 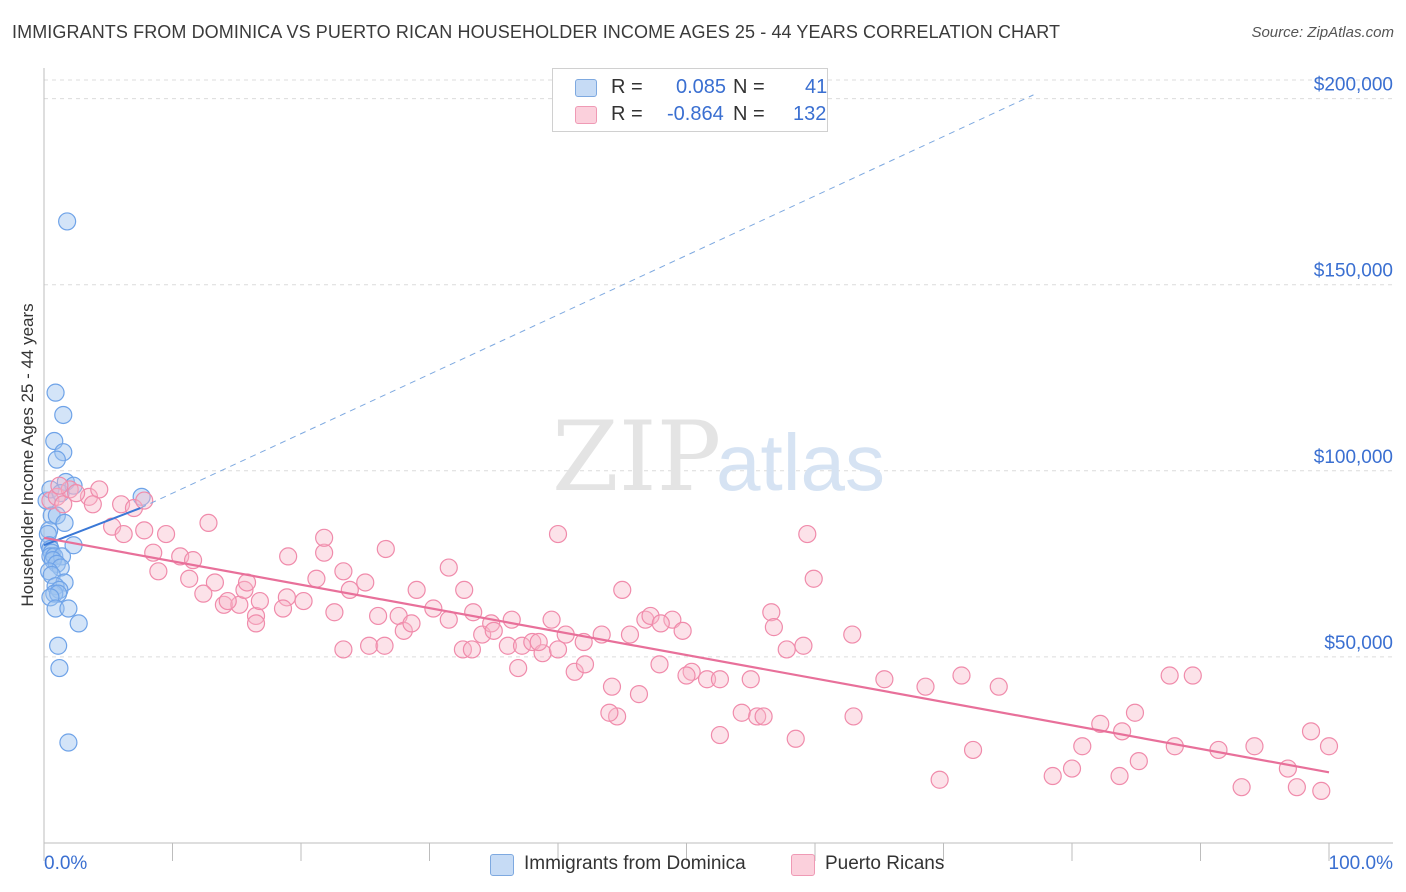 I want to click on legend-n-value: 132, so click(x=810, y=114).